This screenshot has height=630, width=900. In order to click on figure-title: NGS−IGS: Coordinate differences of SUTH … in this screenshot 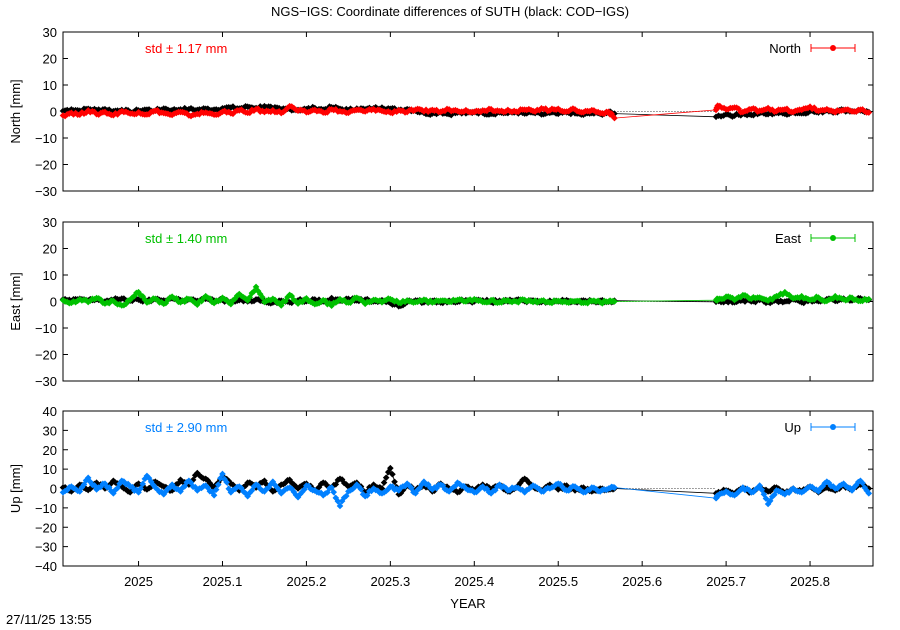, I will do `click(450, 11)`.